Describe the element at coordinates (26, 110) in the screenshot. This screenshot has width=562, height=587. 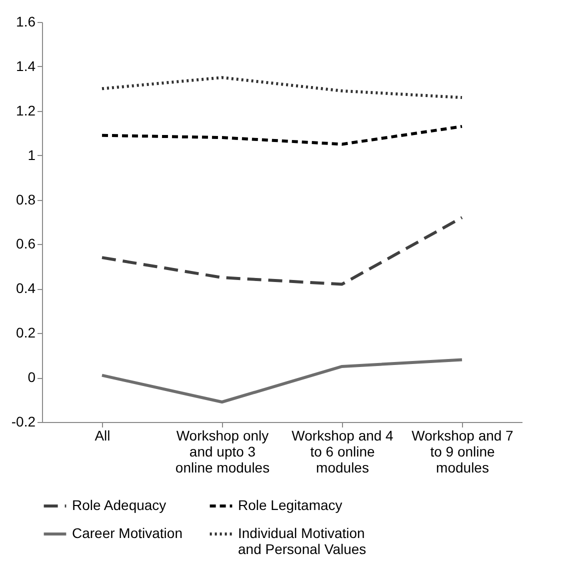
I see `y-tick-label: 1.2` at that location.